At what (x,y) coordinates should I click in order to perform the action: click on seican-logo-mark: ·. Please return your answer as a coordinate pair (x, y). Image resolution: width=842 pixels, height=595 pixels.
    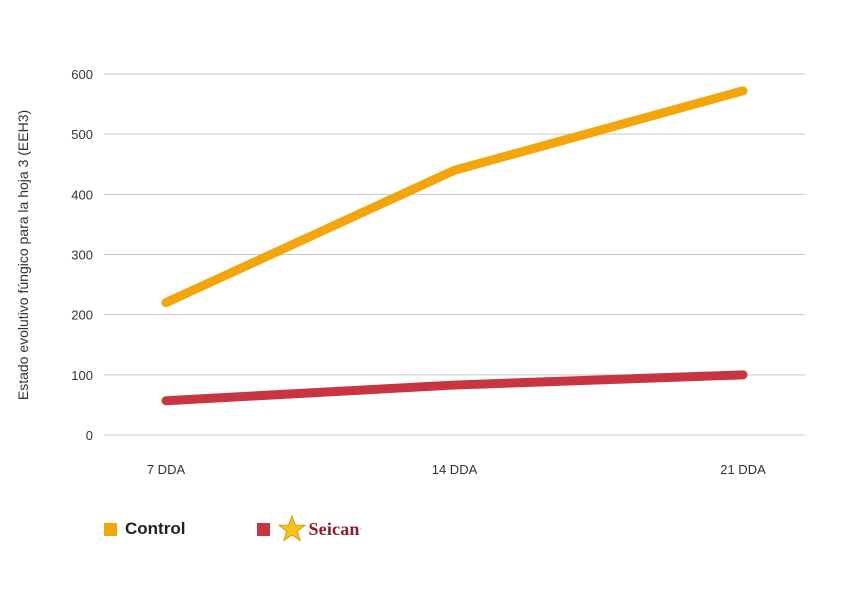
    Looking at the image, I should click on (361, 529).